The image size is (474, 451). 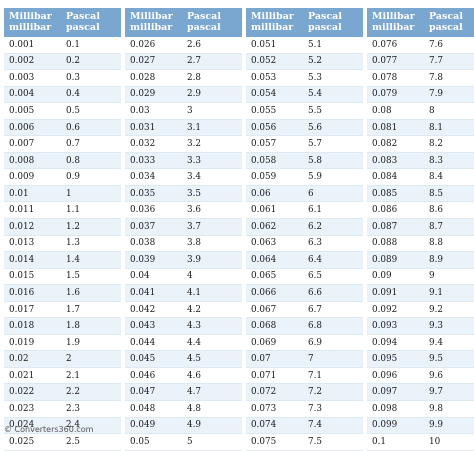 What do you see at coordinates (304, 45) in the screenshot?
I see `table-row: 0.051 5.1` at bounding box center [304, 45].